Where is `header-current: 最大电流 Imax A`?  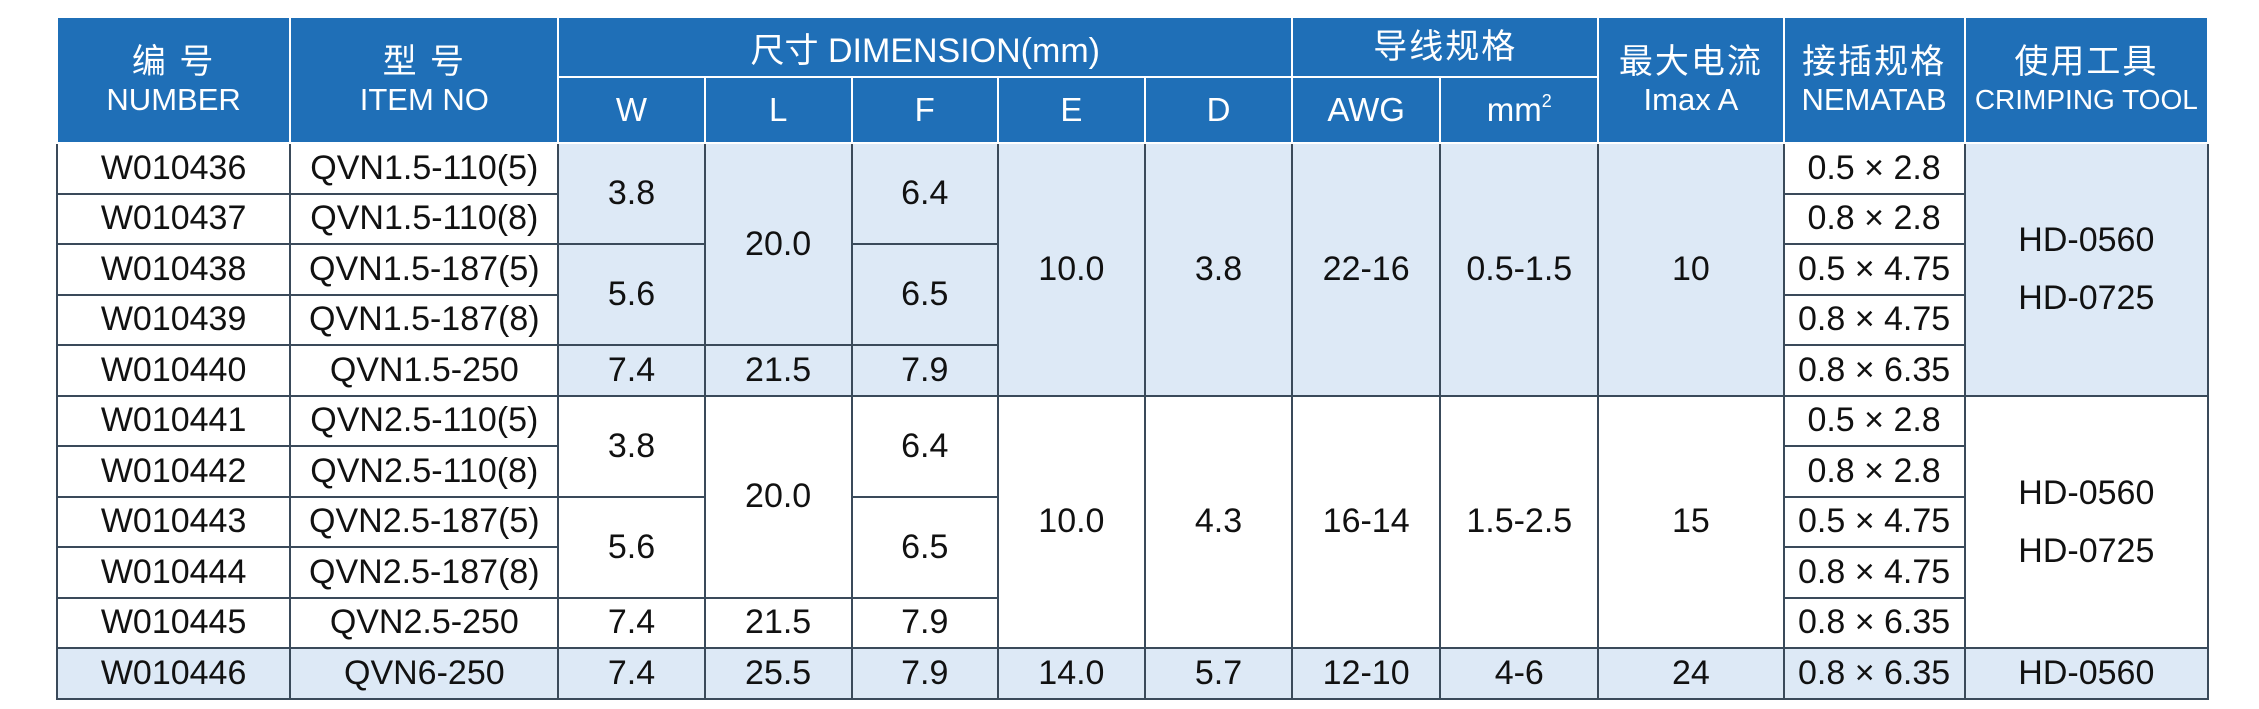 header-current: 最大电流 Imax A is located at coordinates (1691, 80).